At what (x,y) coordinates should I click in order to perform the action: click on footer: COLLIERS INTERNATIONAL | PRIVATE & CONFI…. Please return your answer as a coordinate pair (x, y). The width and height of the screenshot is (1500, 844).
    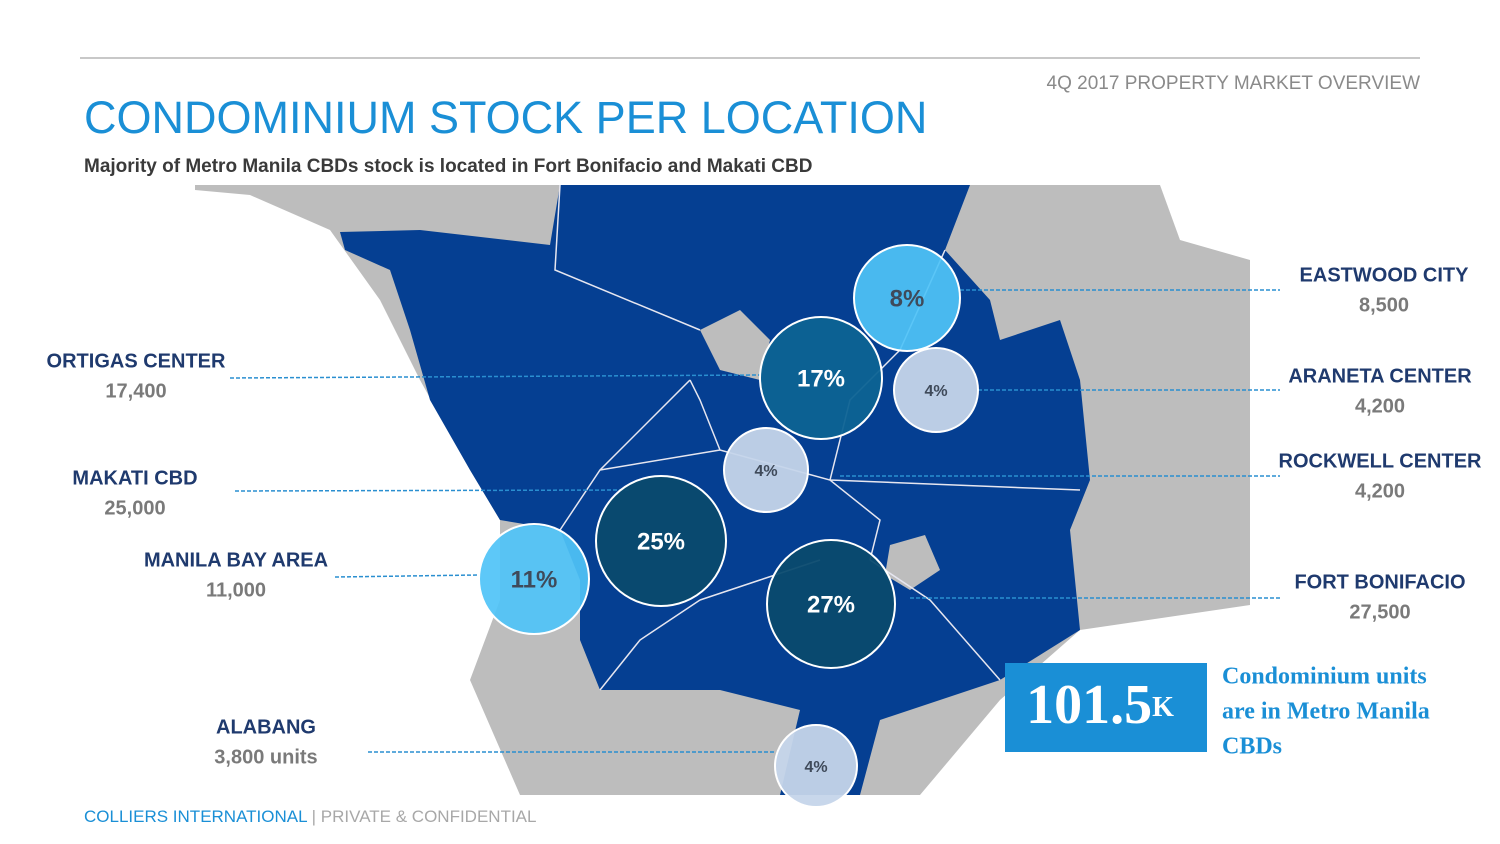
    Looking at the image, I should click on (310, 816).